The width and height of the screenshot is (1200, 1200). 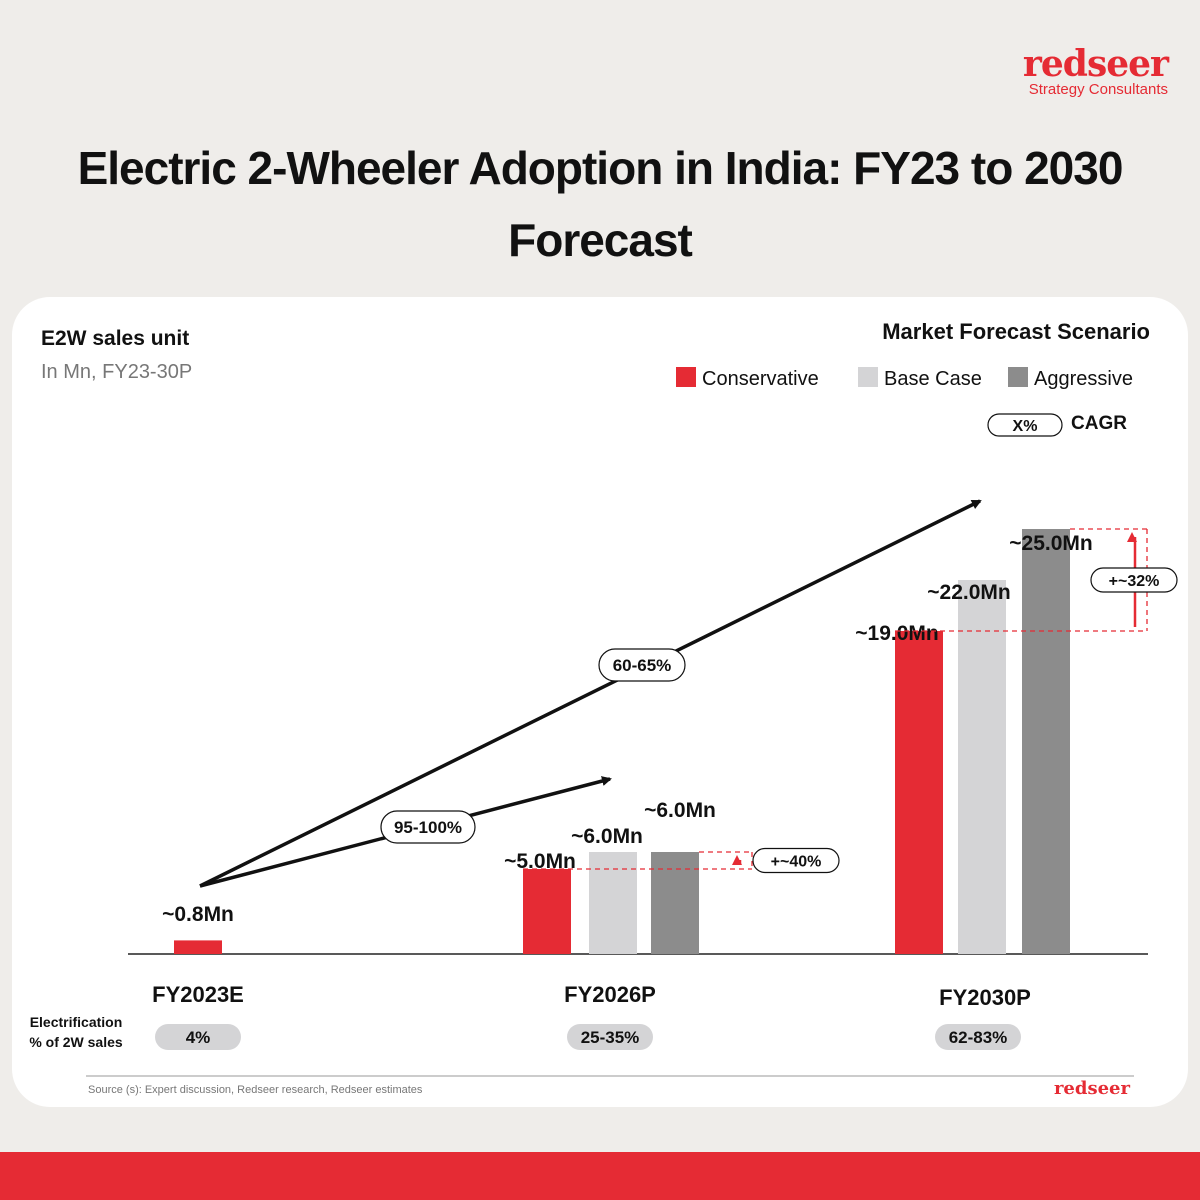 I want to click on legend-label-1: Base Case, so click(x=933, y=379).